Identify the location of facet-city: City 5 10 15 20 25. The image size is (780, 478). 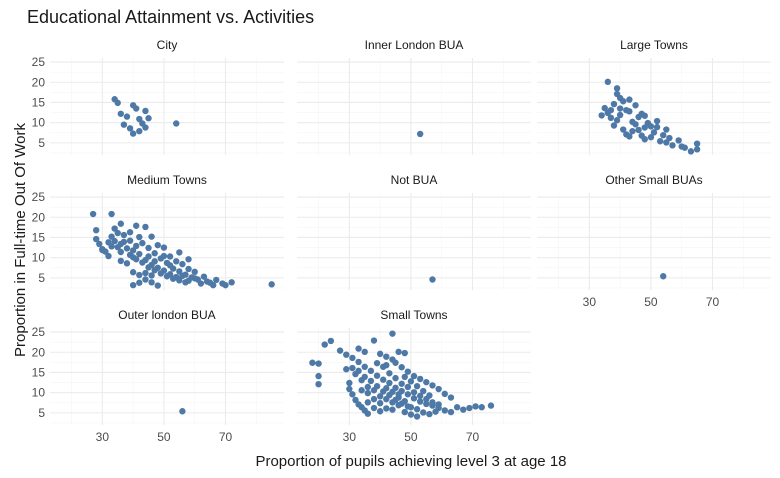
(158, 96).